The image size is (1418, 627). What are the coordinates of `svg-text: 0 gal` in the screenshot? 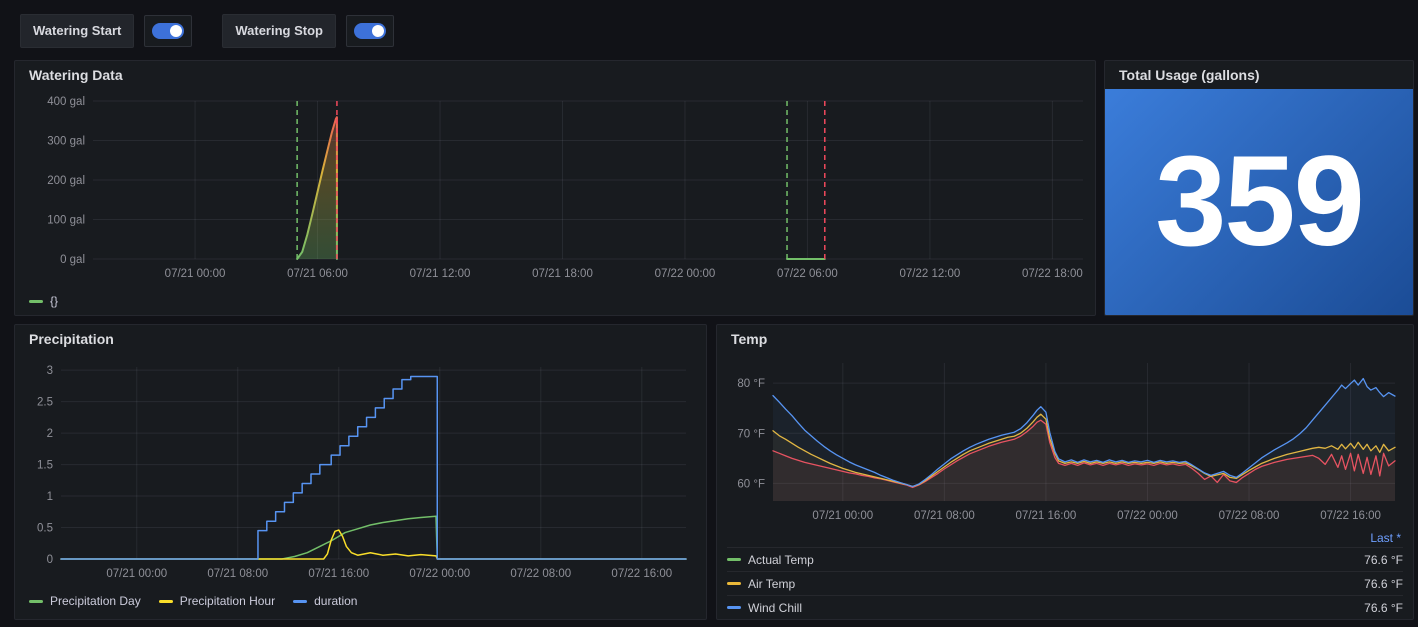 It's located at (72, 260).